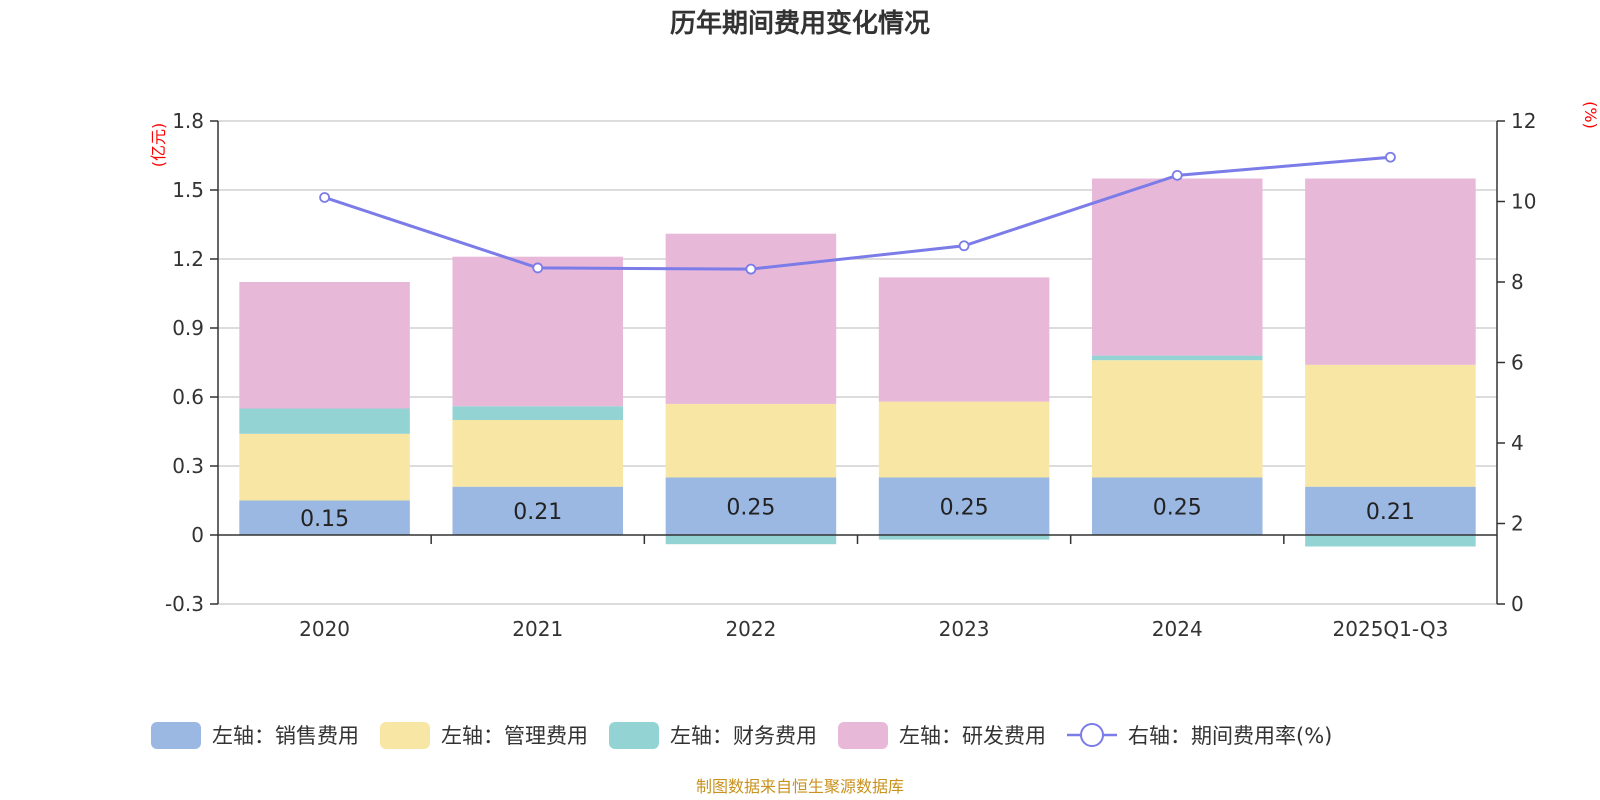 The width and height of the screenshot is (1600, 800). What do you see at coordinates (188, 328) in the screenshot?
I see `left-tick-label: 0.9` at bounding box center [188, 328].